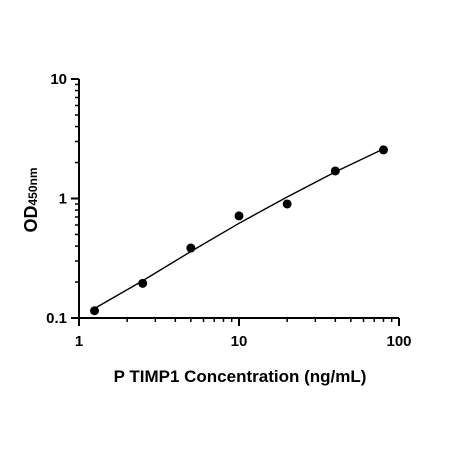 The height and width of the screenshot is (450, 450). I want to click on y-axis-label-main: OD, so click(31, 219).